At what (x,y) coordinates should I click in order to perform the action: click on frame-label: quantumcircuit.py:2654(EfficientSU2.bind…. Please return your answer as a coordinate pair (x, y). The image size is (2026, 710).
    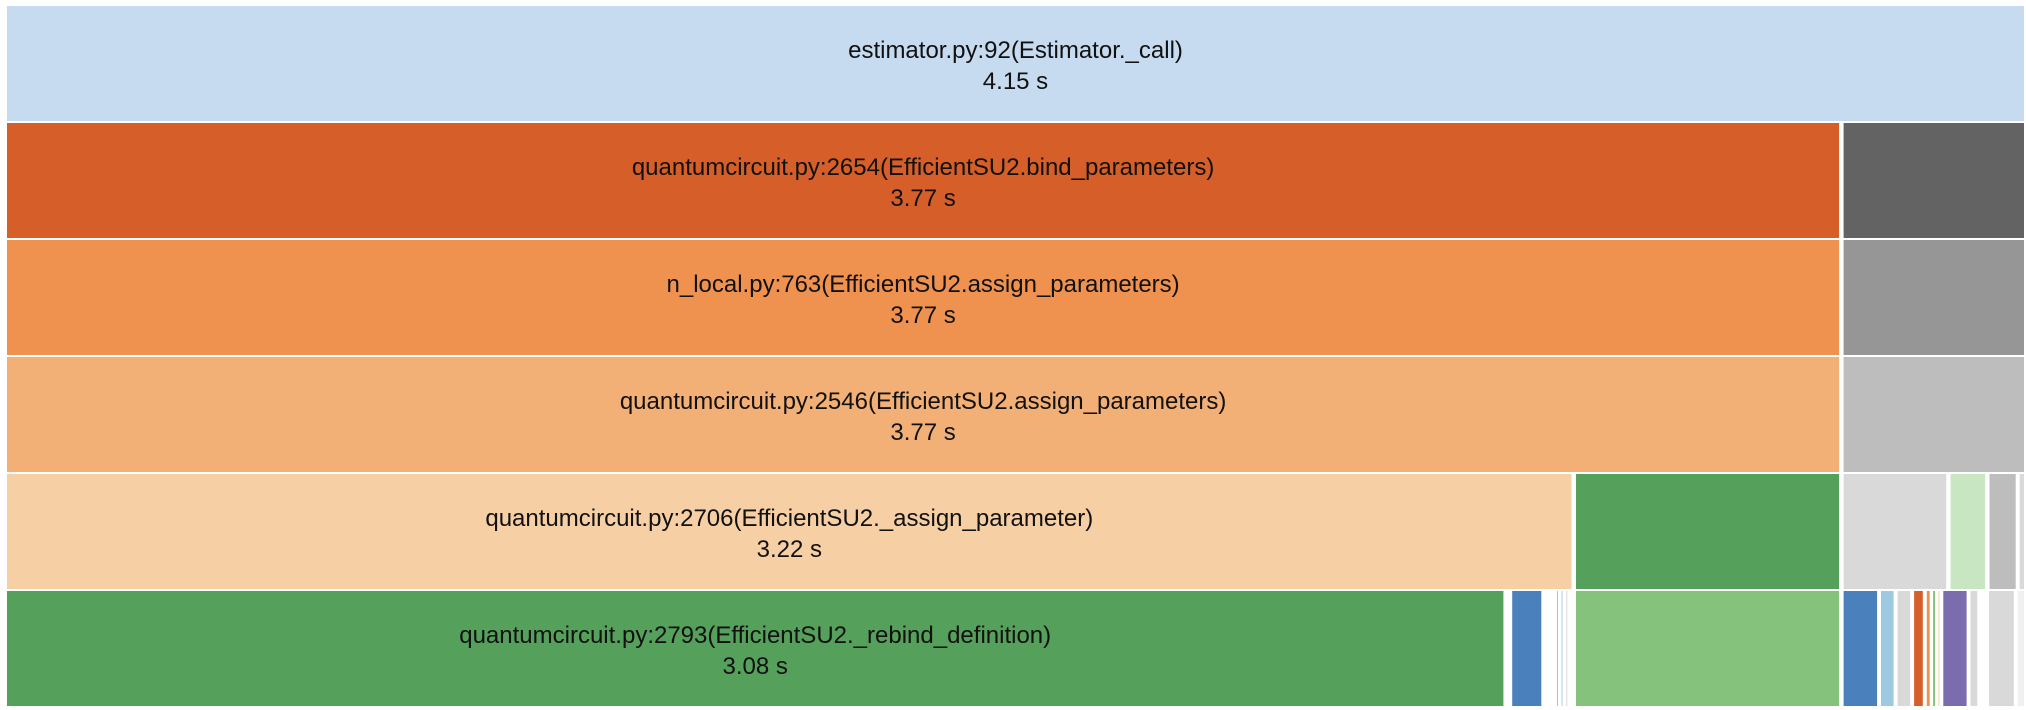
    Looking at the image, I should click on (923, 167).